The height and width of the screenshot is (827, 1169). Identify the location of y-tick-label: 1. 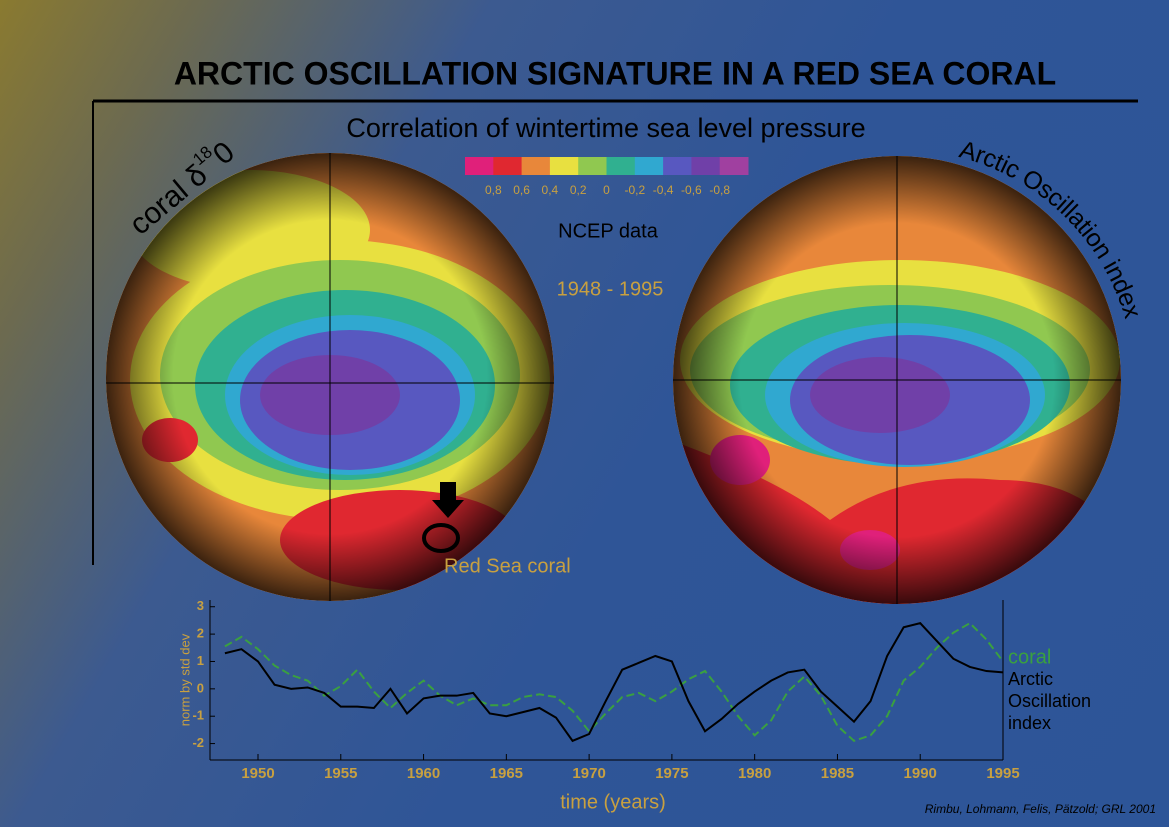
(200, 660).